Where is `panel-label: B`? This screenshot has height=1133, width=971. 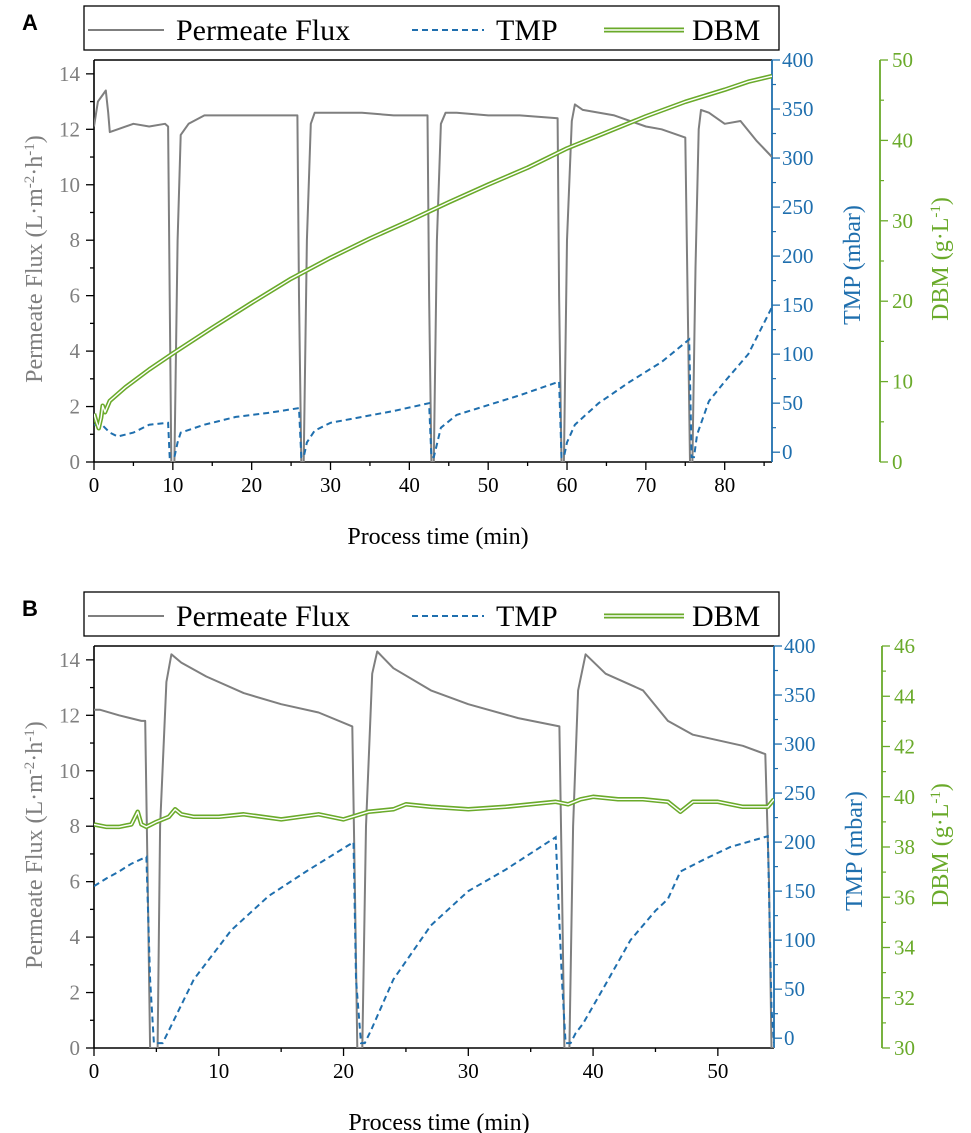
panel-label: B is located at coordinates (30, 608).